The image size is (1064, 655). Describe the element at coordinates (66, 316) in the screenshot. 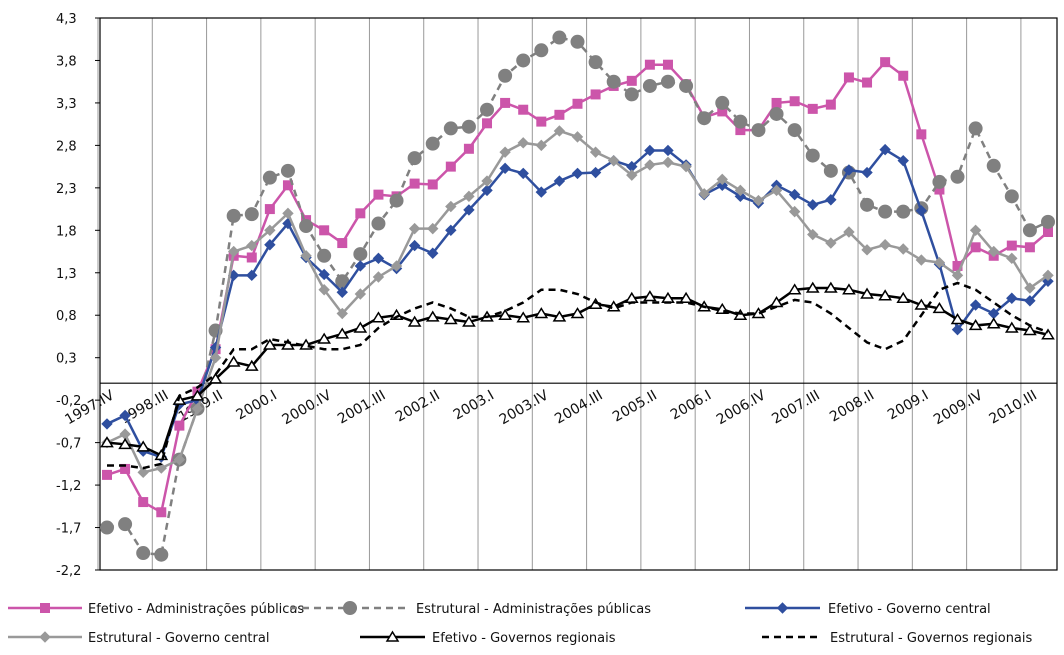

I see `y-tick-label: 0,8` at that location.